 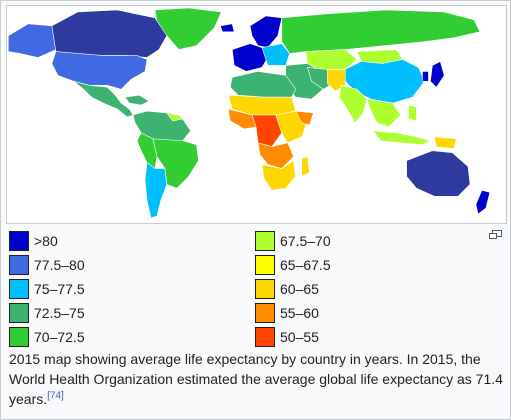 What do you see at coordinates (278, 175) in the screenshot?
I see `region-southern-africa` at bounding box center [278, 175].